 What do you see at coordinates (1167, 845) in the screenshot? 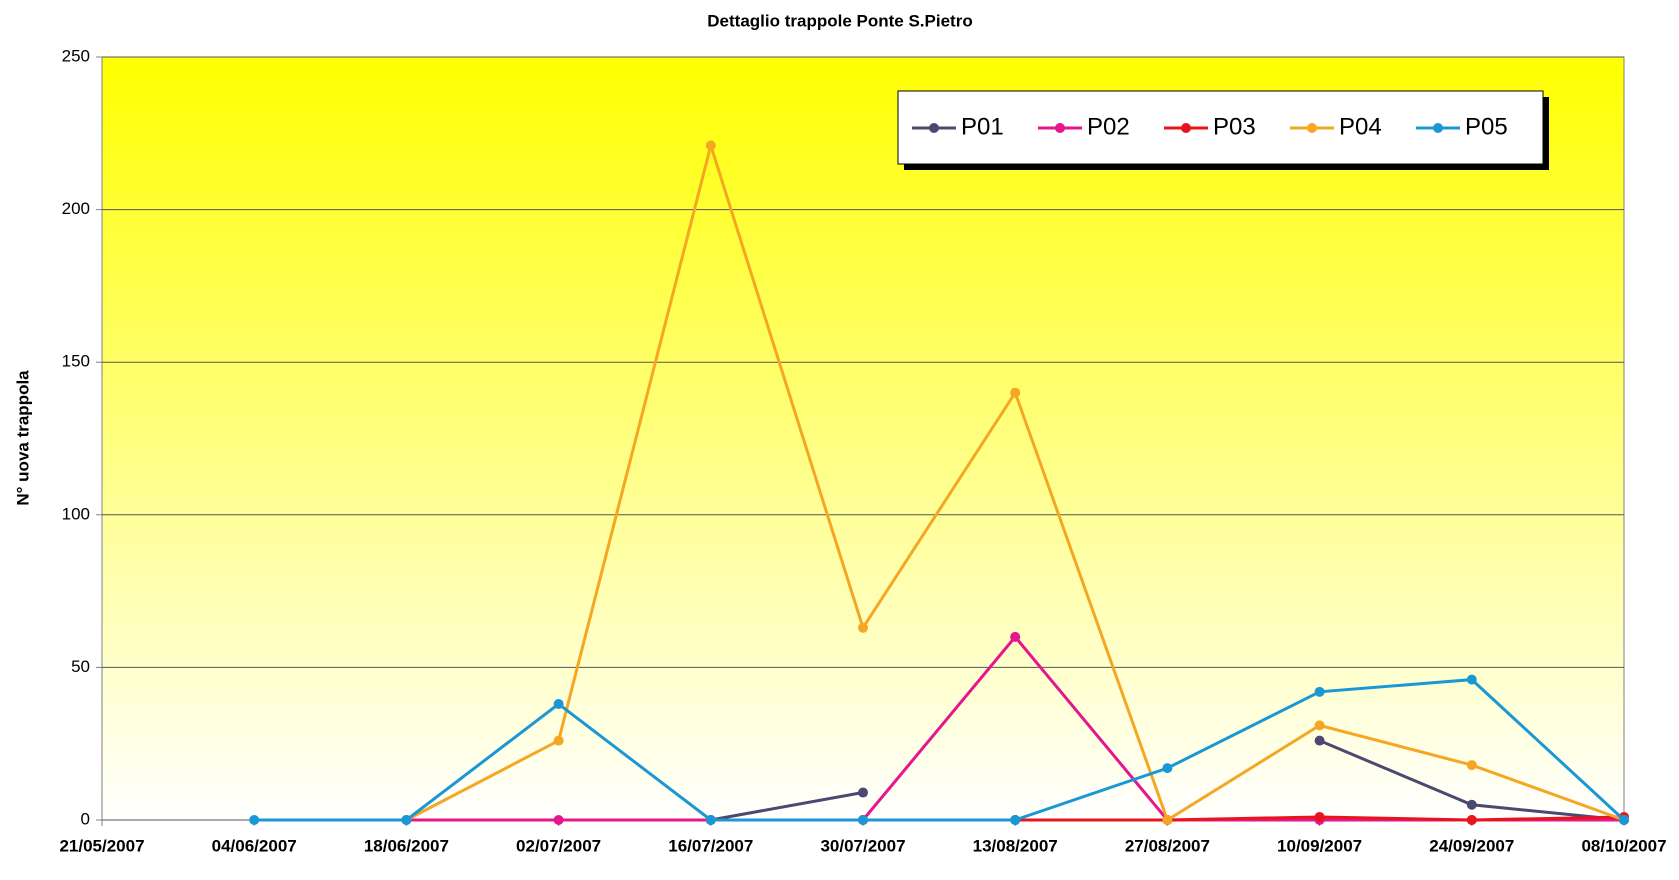
I see `x-tick-label: 27/08/2007` at bounding box center [1167, 845].